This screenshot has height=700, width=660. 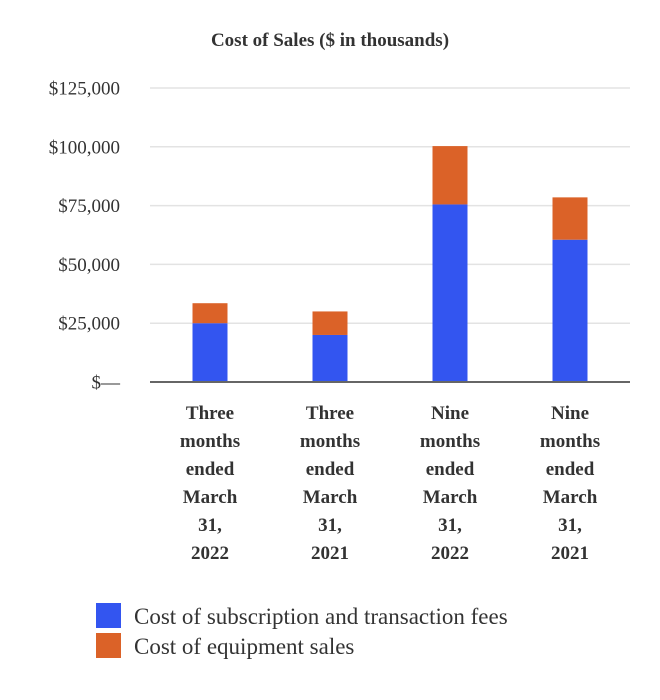 I want to click on y-tick-label: $—, so click(x=107, y=383).